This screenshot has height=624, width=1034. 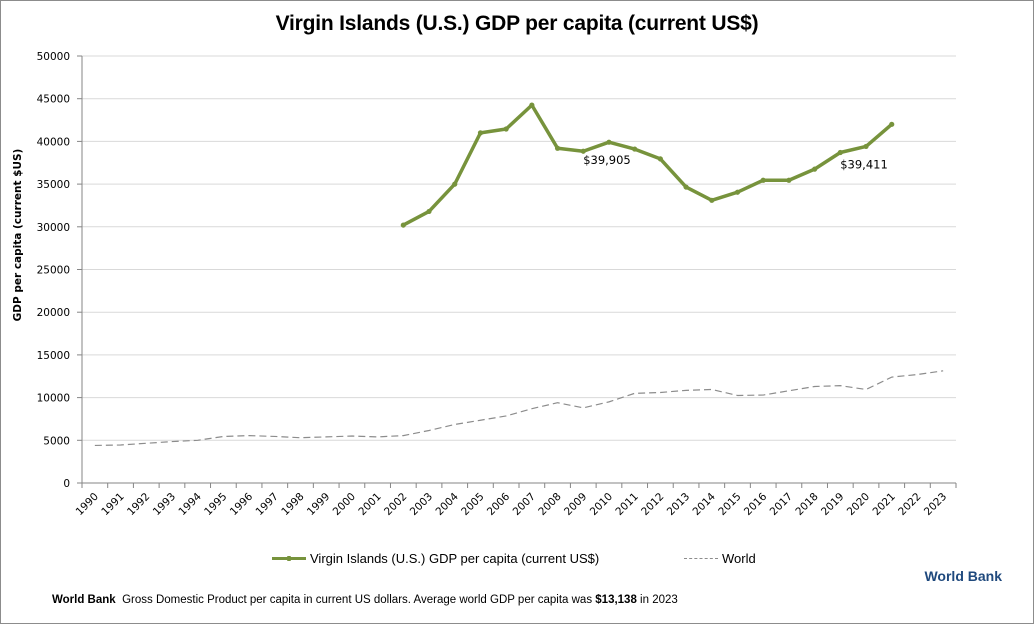 What do you see at coordinates (164, 504) in the screenshot?
I see `x-tick-label: 1993` at bounding box center [164, 504].